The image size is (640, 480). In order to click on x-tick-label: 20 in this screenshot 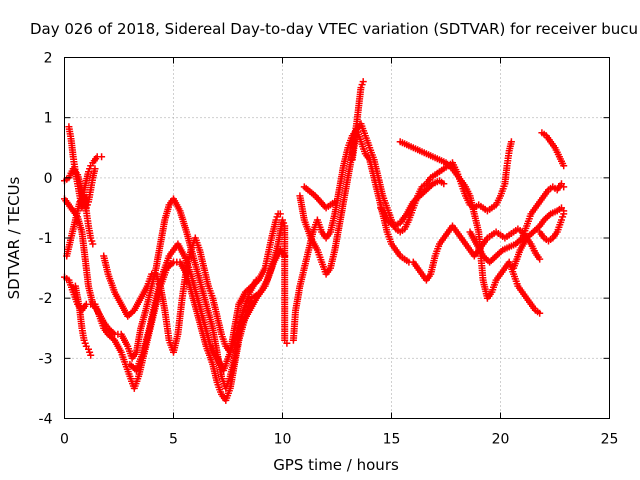, I will do `click(501, 440)`.